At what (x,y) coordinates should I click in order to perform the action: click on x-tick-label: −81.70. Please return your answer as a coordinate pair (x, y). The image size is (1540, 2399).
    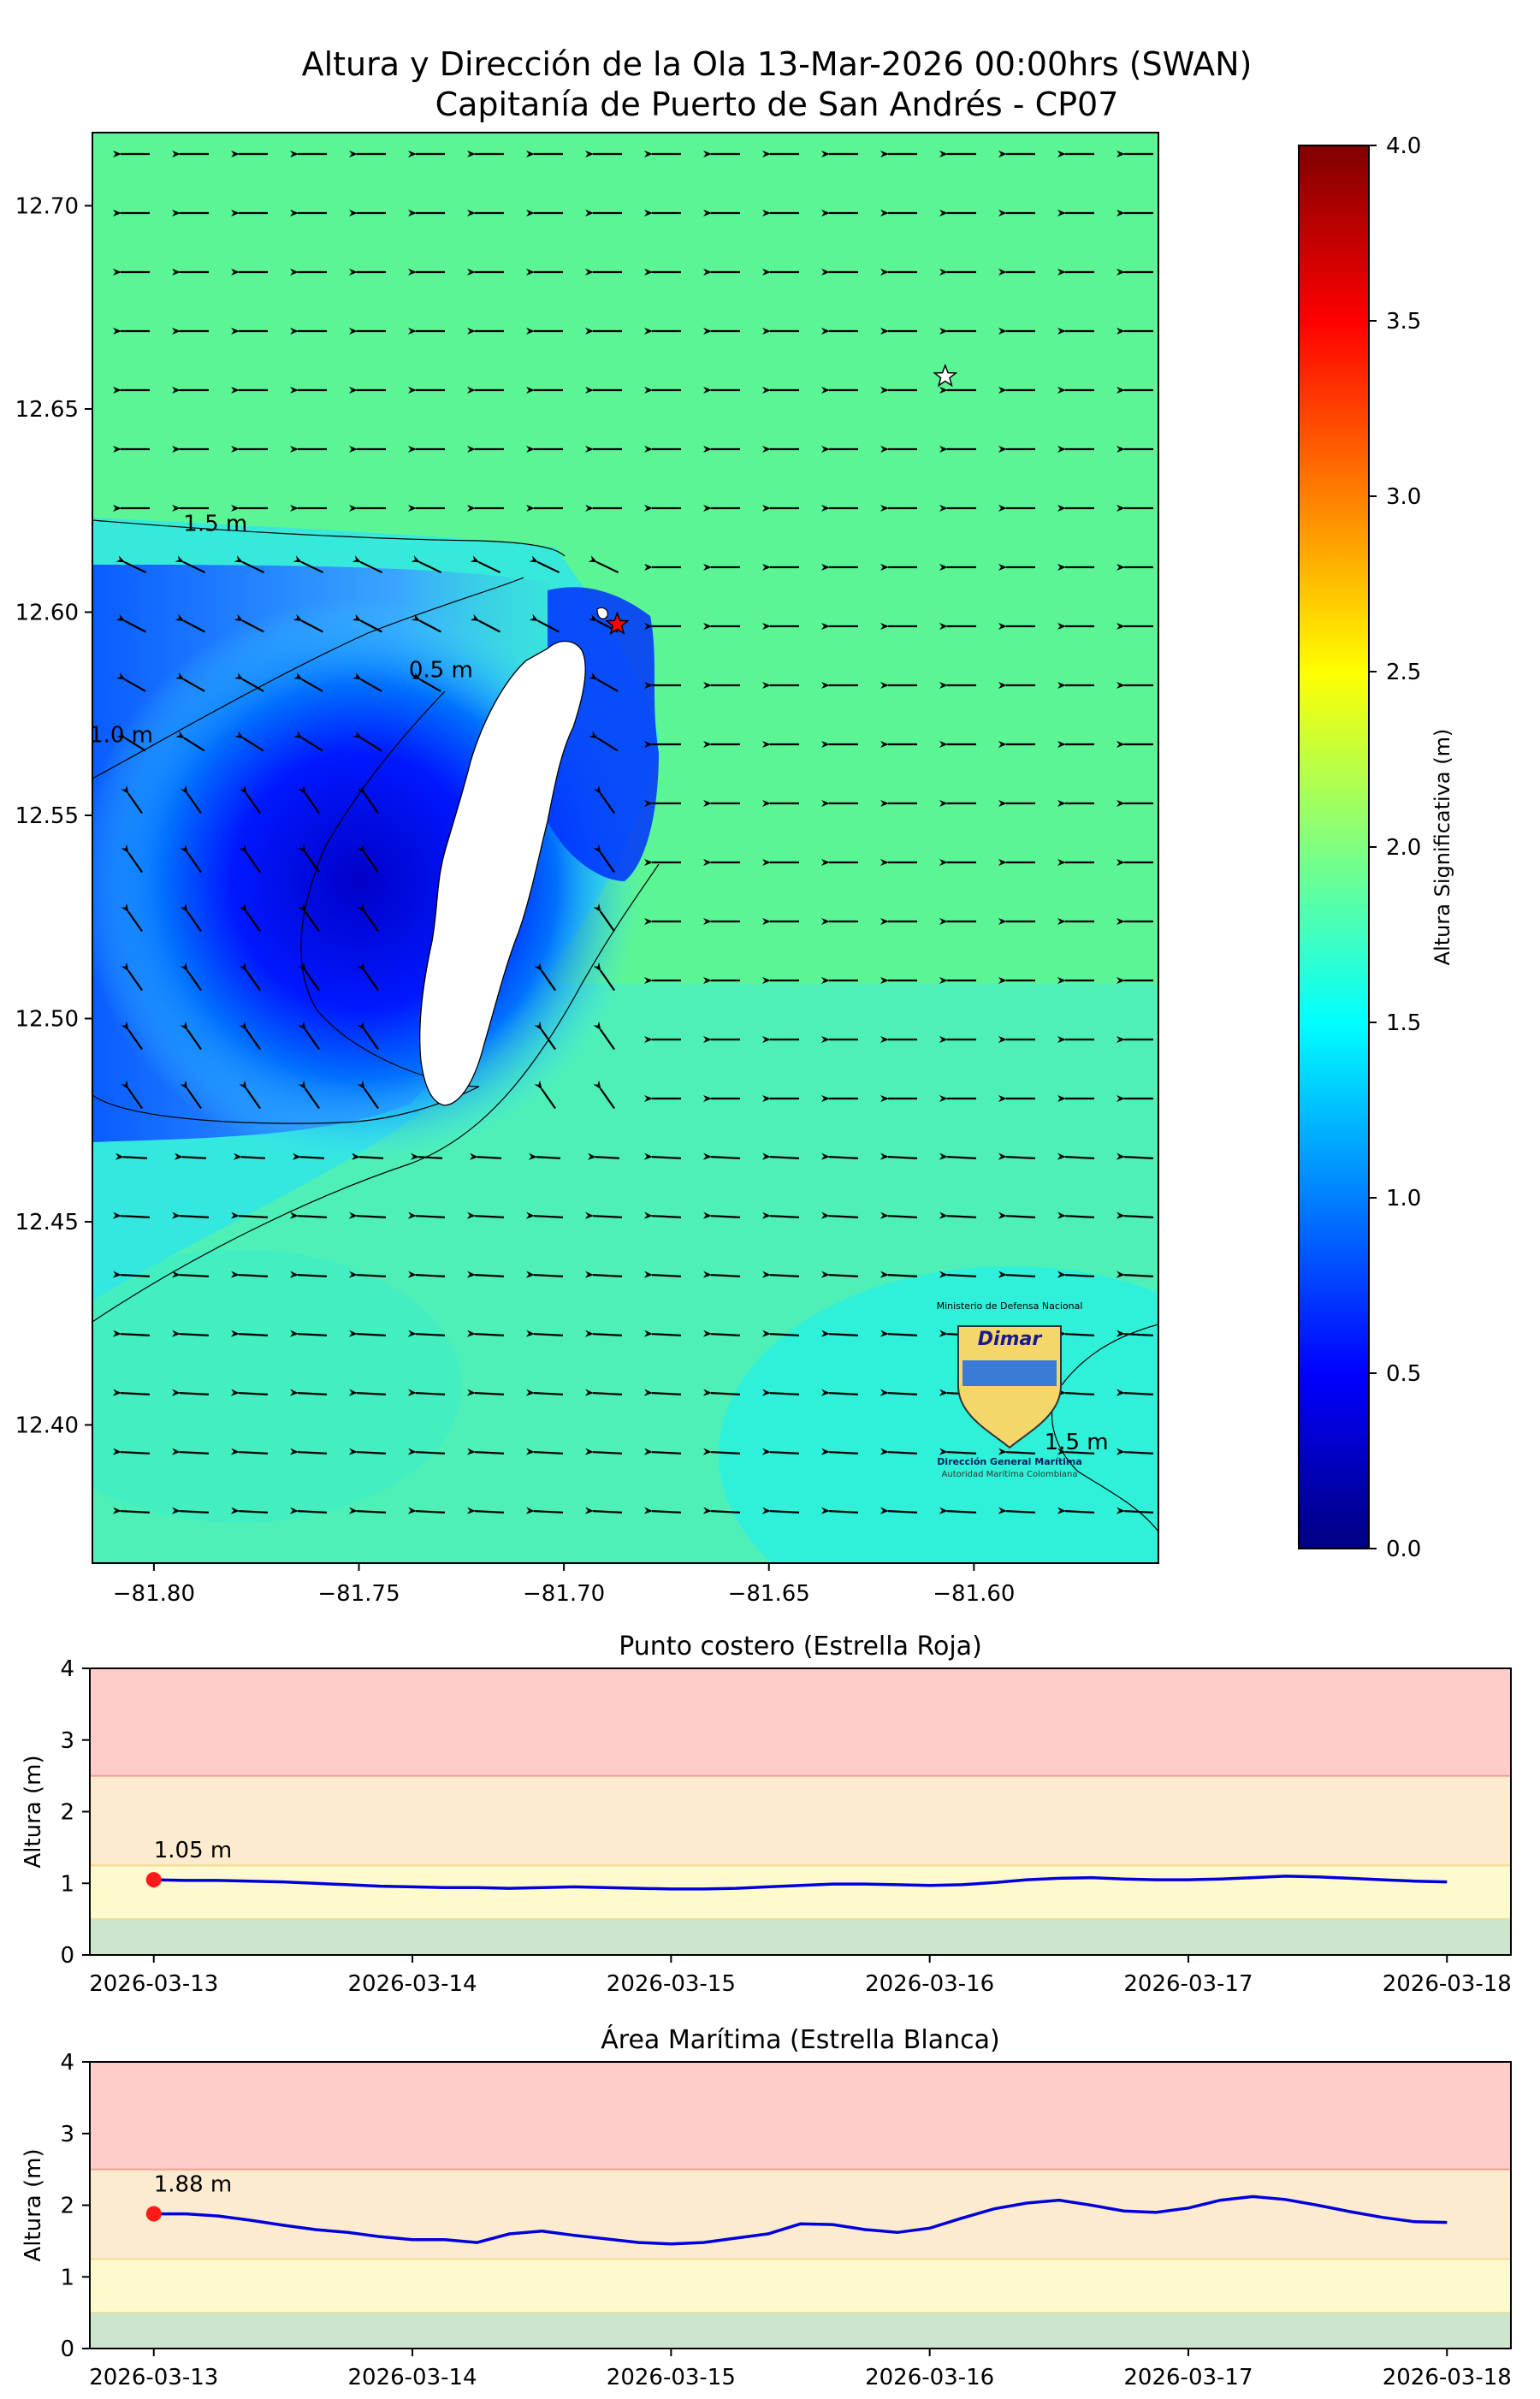
    Looking at the image, I should click on (564, 1594).